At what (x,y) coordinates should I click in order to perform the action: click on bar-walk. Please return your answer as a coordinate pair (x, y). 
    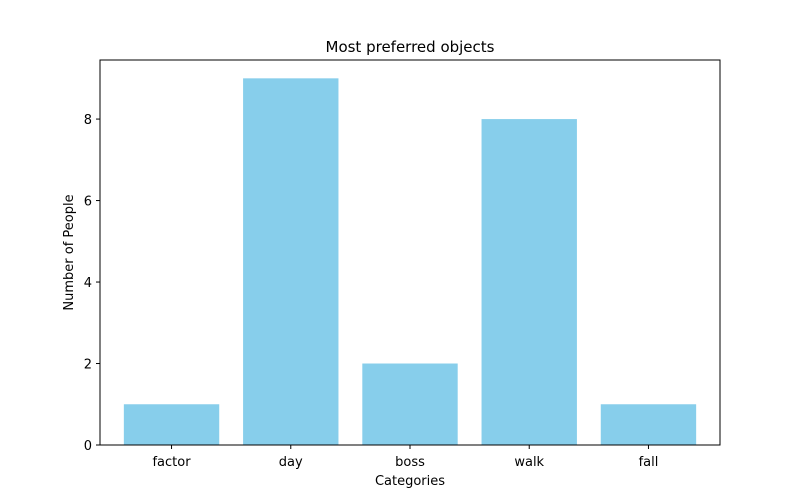
    Looking at the image, I should click on (529, 282).